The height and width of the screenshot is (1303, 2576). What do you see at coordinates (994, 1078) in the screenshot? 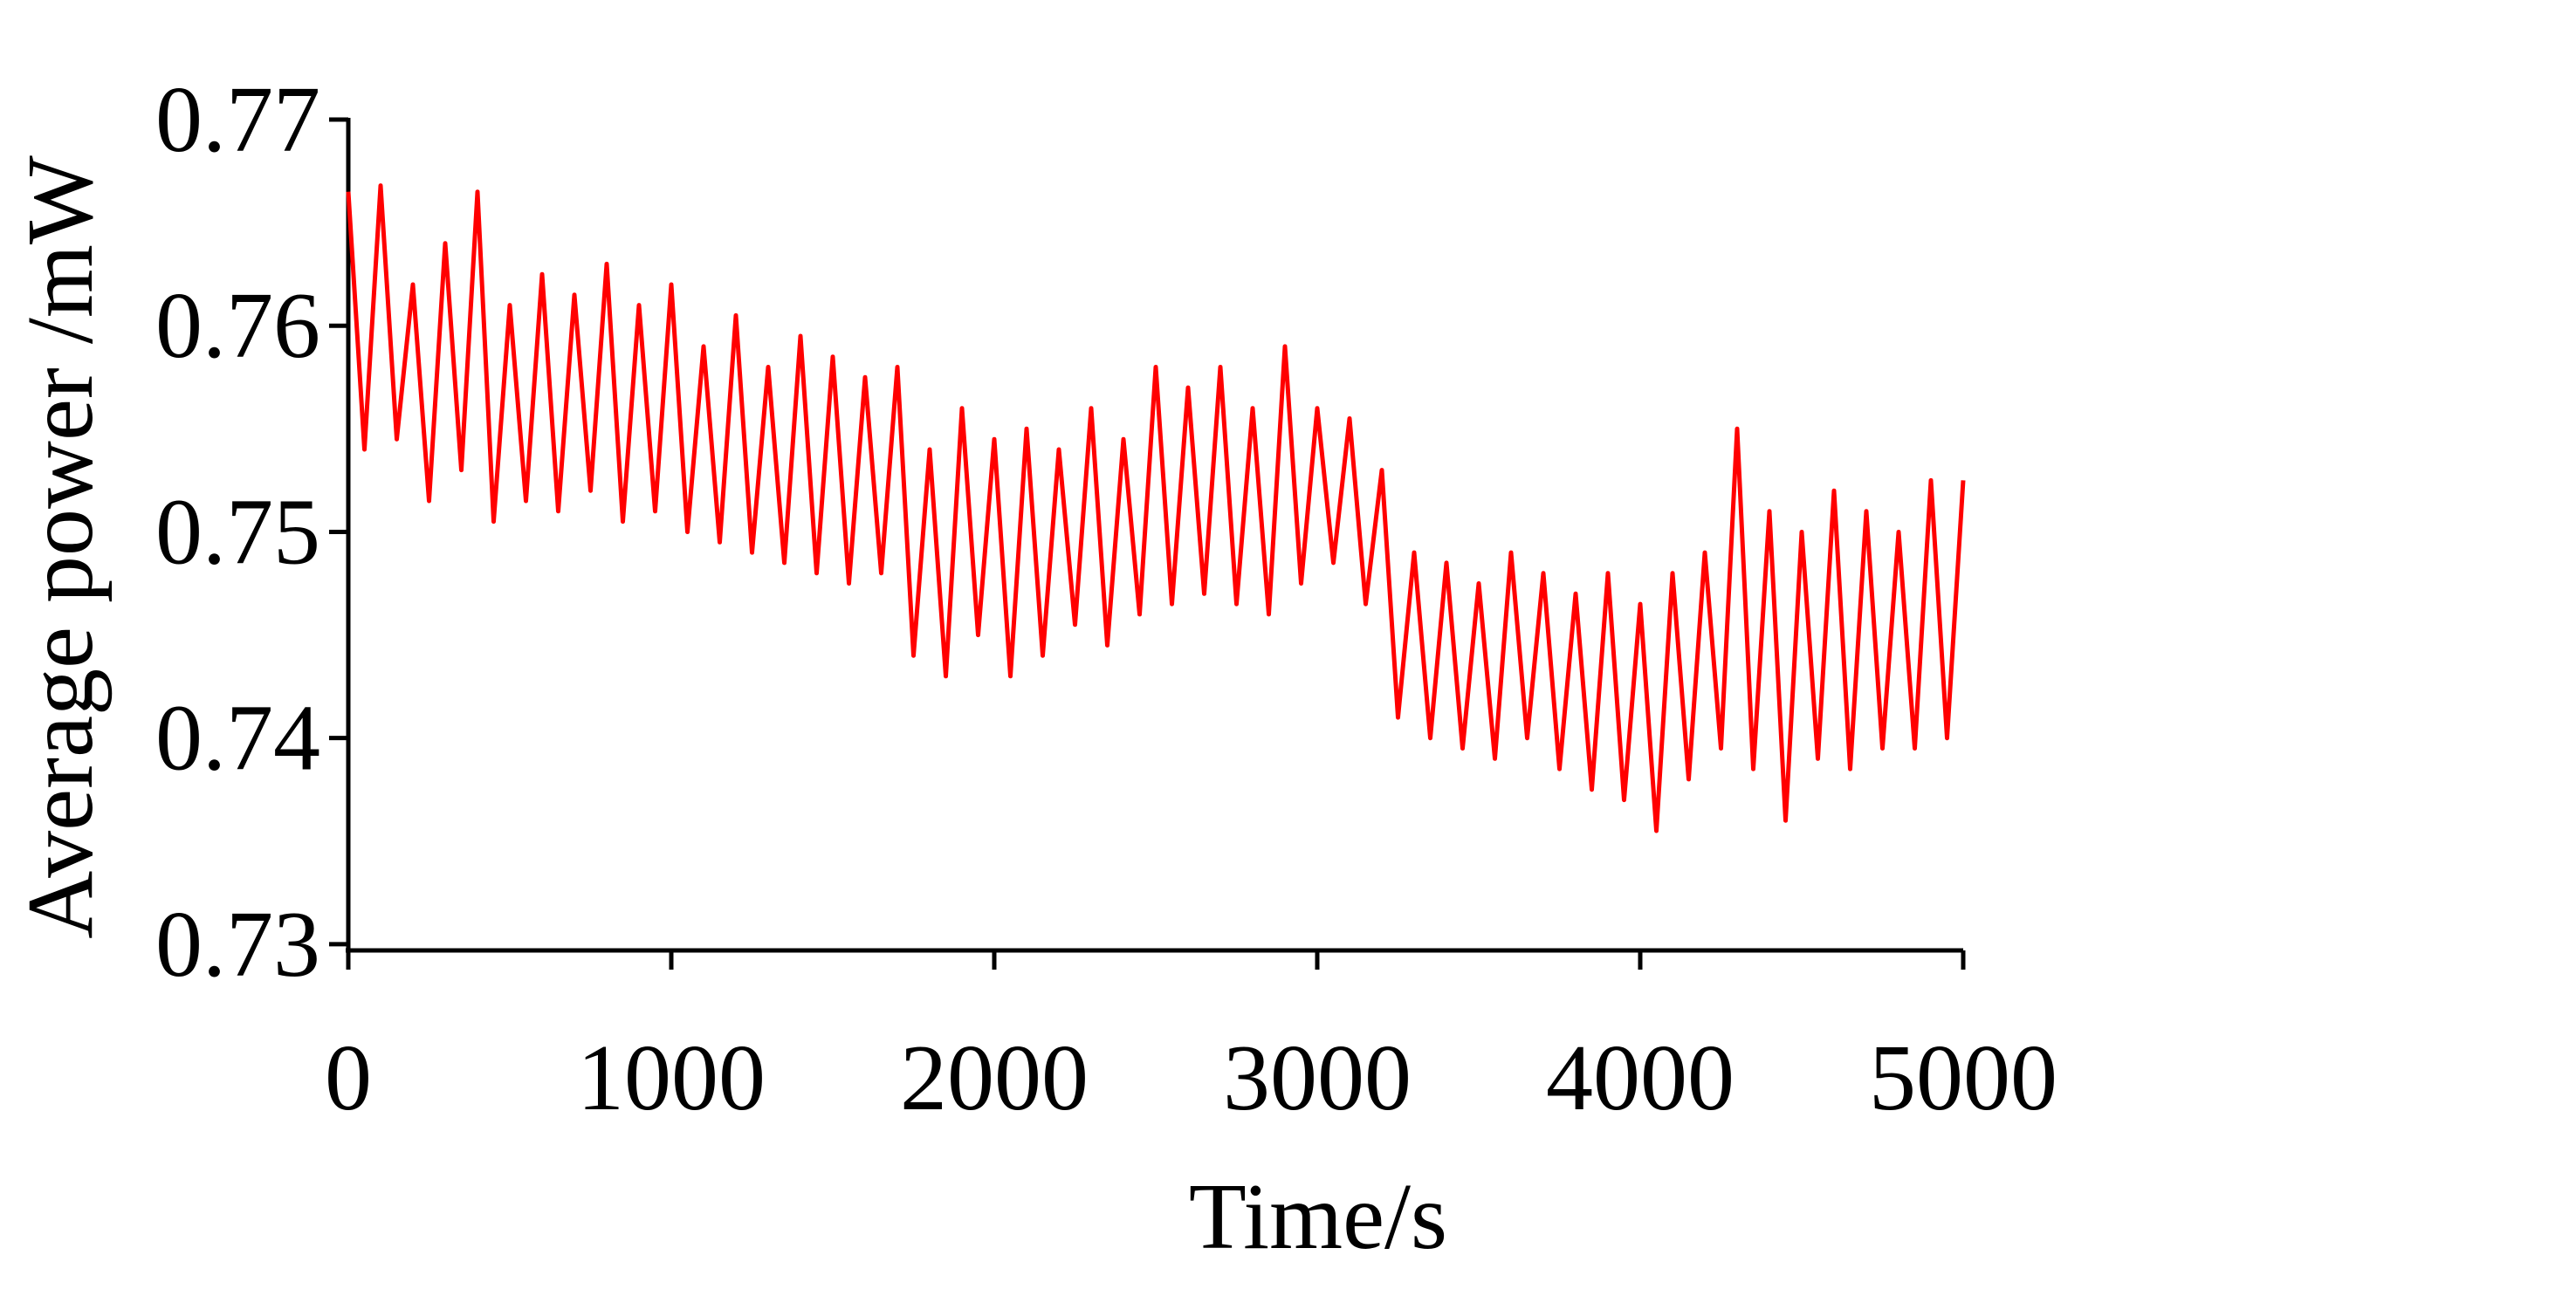
I see `x-tick-label: 2000` at bounding box center [994, 1078].